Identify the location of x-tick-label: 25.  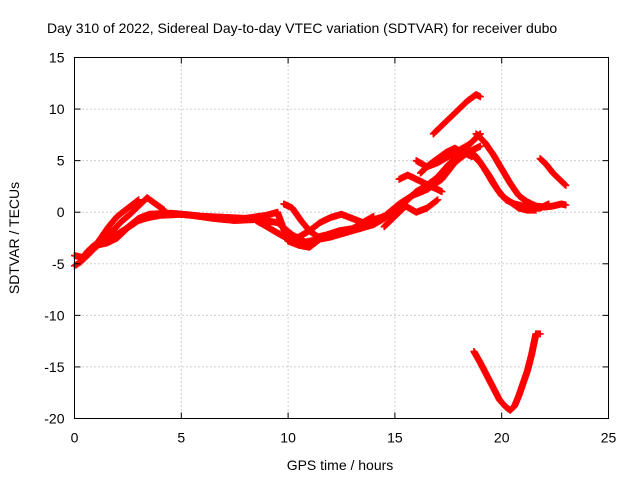
(609, 438).